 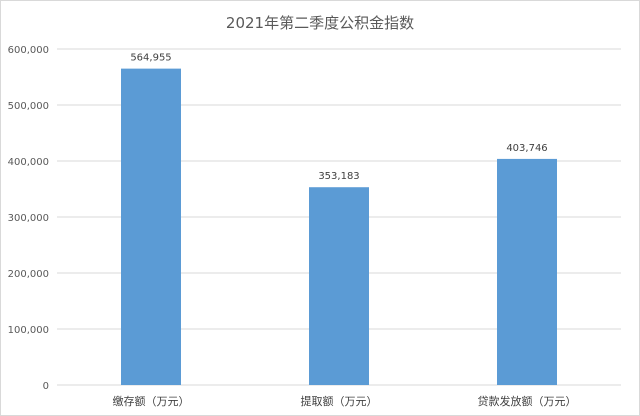 What do you see at coordinates (527, 401) in the screenshot?
I see `x-category-label: 贷款发放额（万元）` at bounding box center [527, 401].